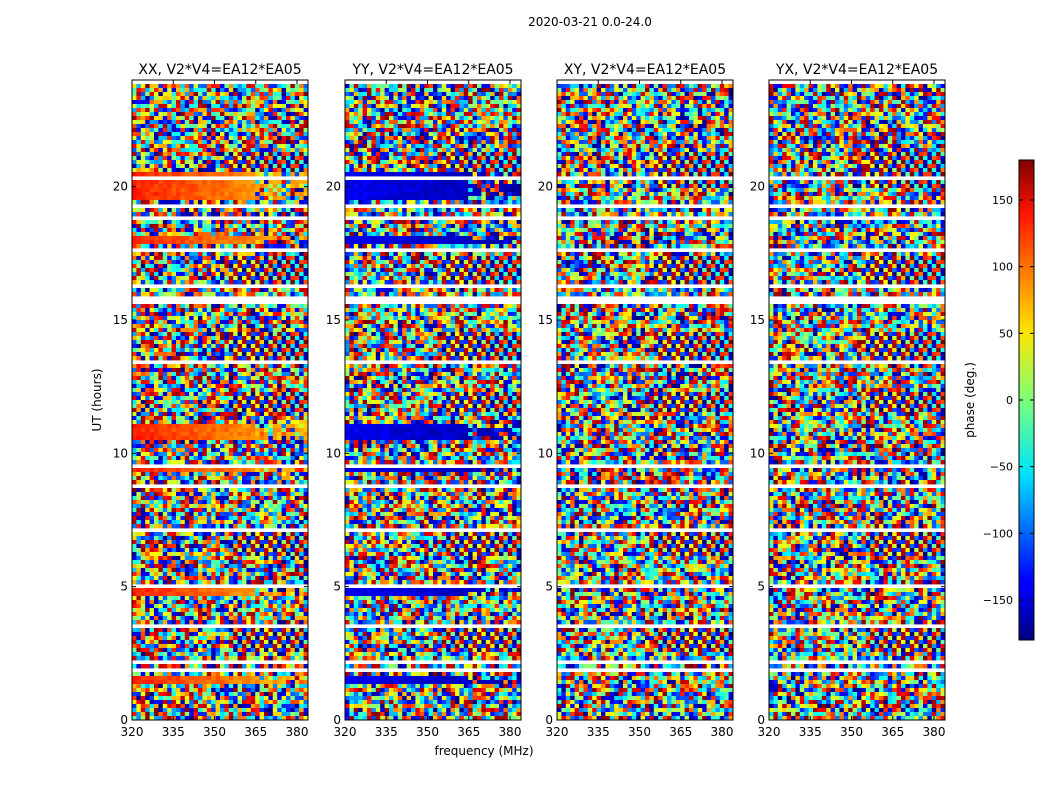  Describe the element at coordinates (998, 533) in the screenshot. I see `colorbar-tick-label: −100` at that location.